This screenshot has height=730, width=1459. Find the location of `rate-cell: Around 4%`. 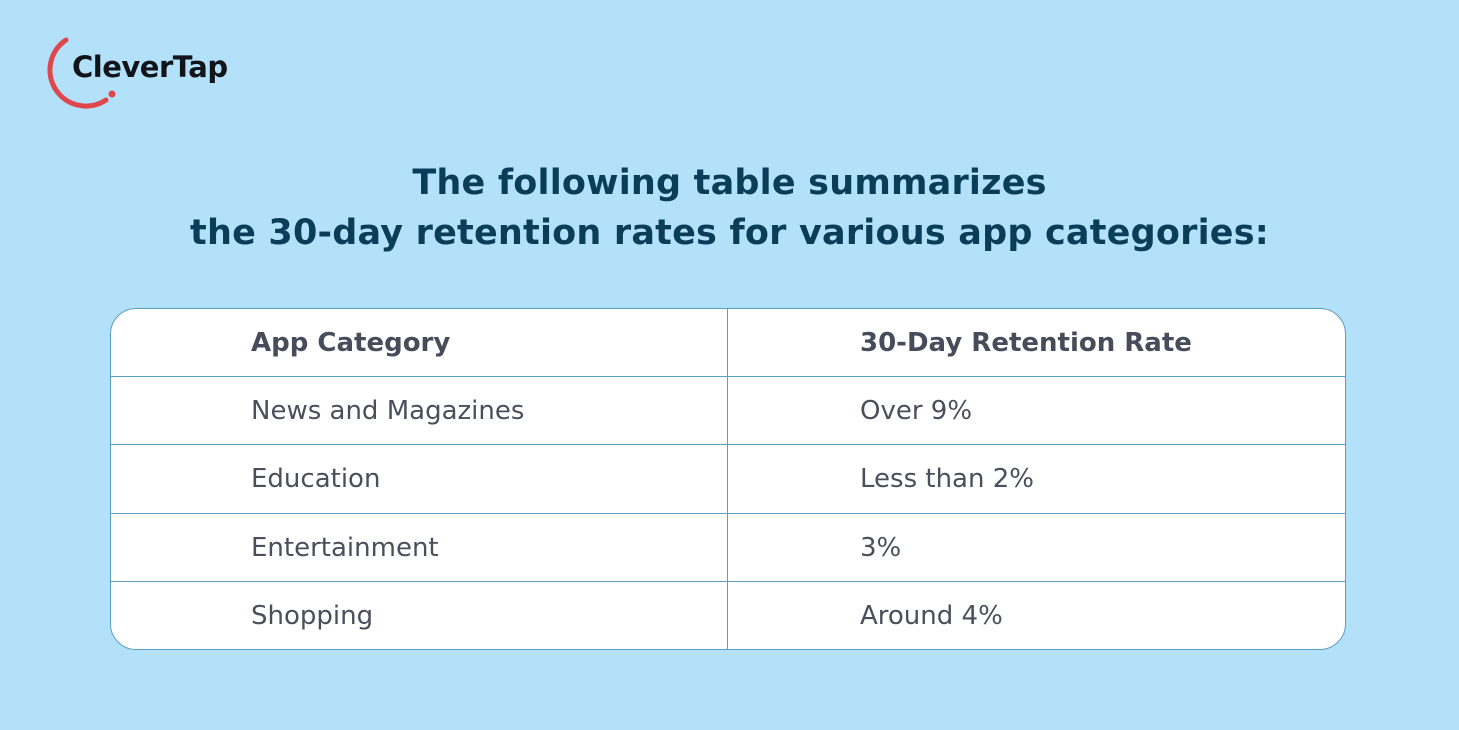

rate-cell: Around 4% is located at coordinates (931, 616).